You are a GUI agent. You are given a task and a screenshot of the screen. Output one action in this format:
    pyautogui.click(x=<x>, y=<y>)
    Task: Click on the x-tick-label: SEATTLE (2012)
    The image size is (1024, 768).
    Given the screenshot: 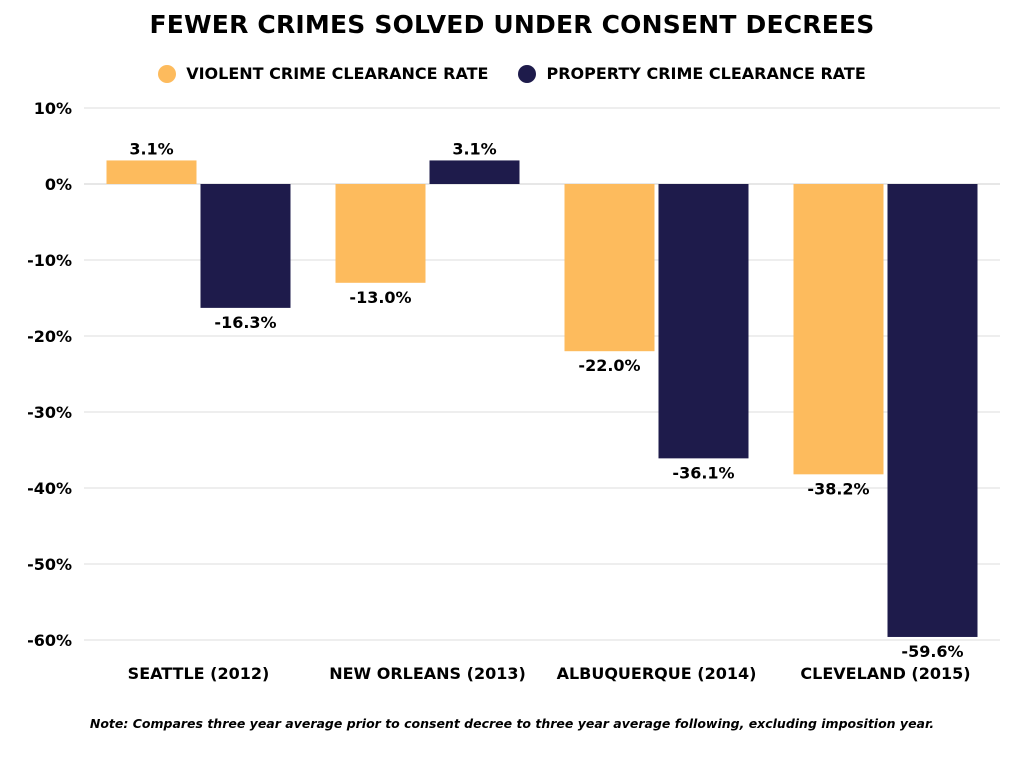 What is the action you would take?
    pyautogui.click(x=199, y=673)
    